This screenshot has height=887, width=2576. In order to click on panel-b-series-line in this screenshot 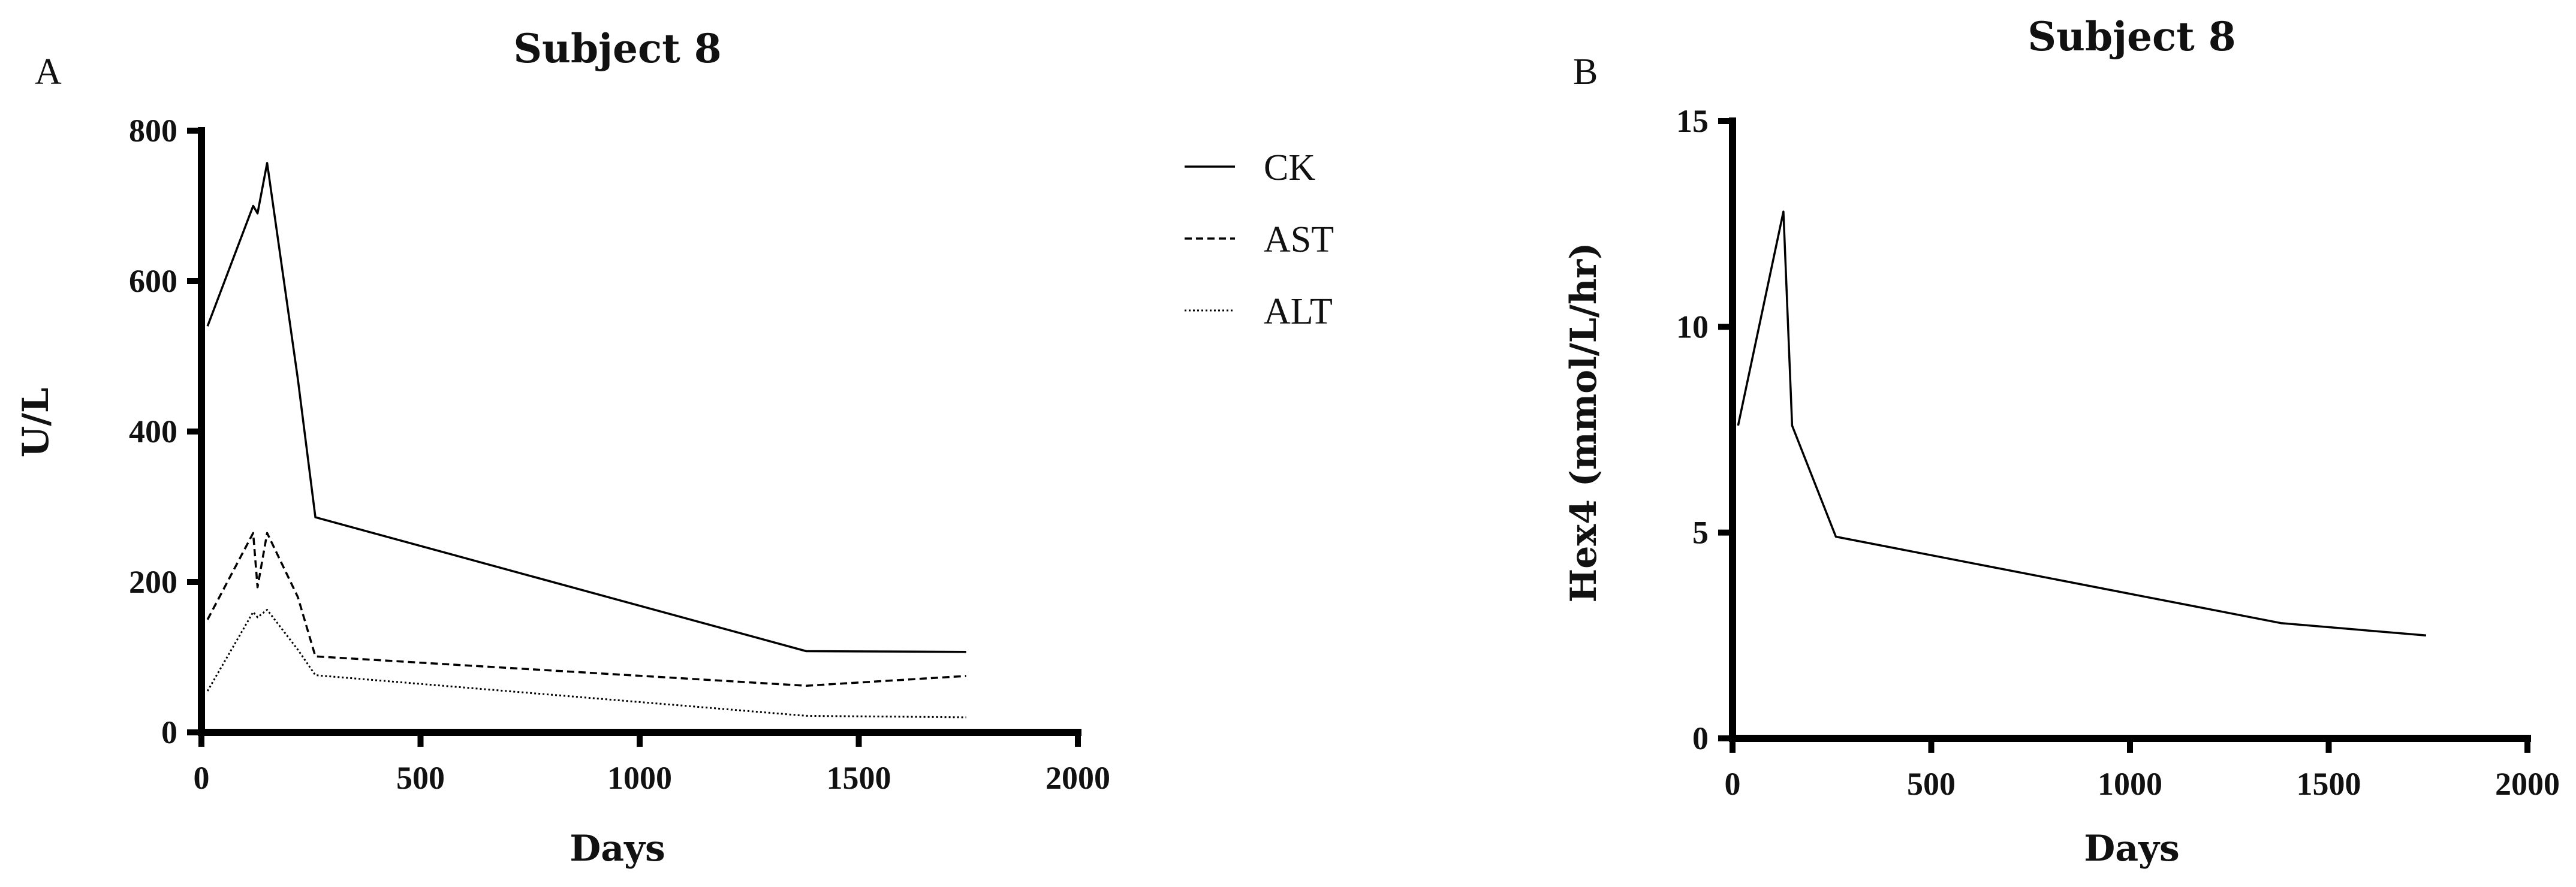, I will do `click(2082, 423)`.